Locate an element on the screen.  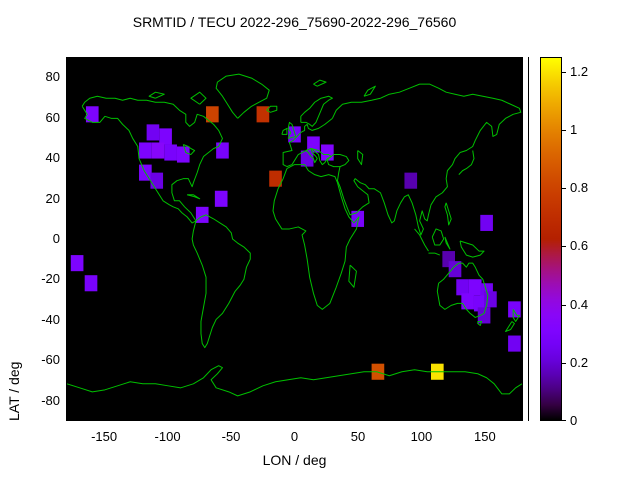
x-tick-label: -50 is located at coordinates (231, 436).